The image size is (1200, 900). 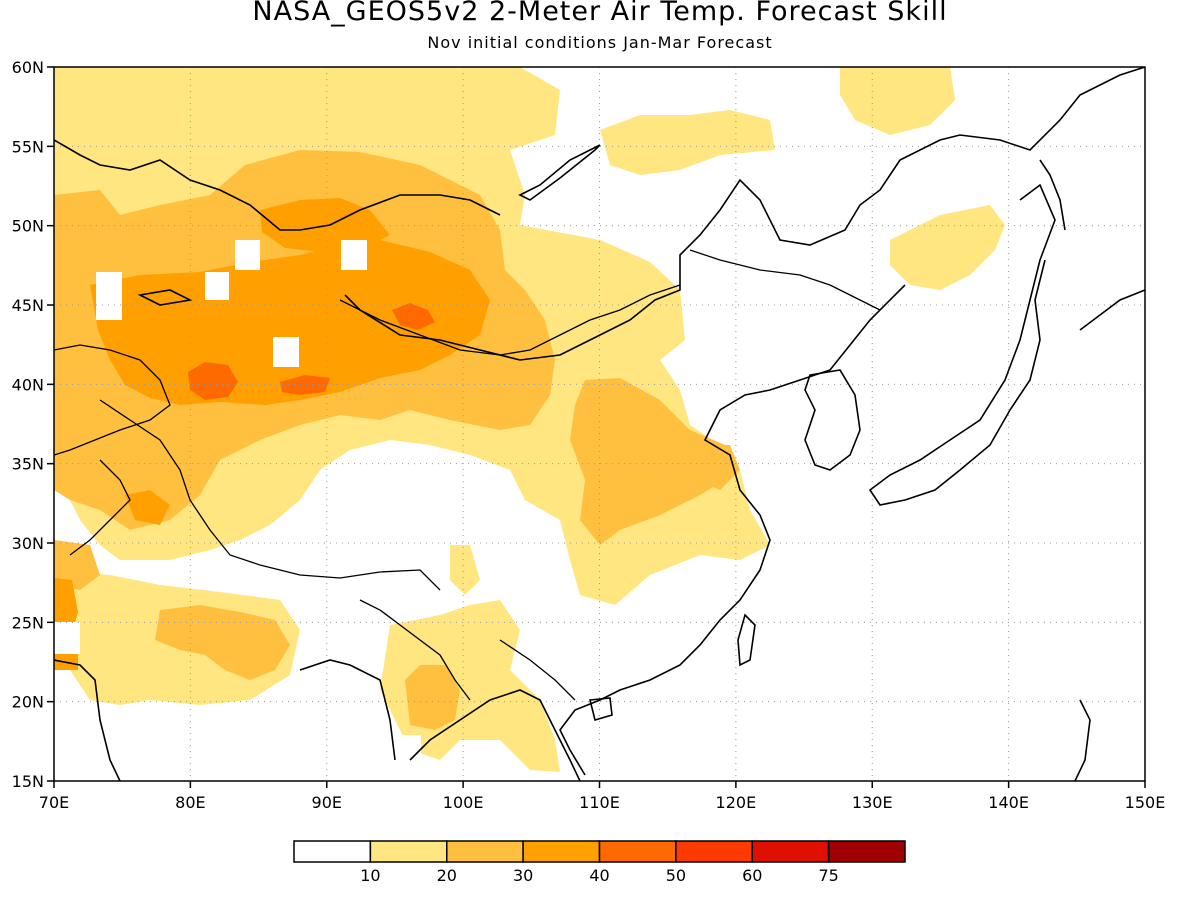 I want to click on border-myanmar, so click(x=415, y=650).